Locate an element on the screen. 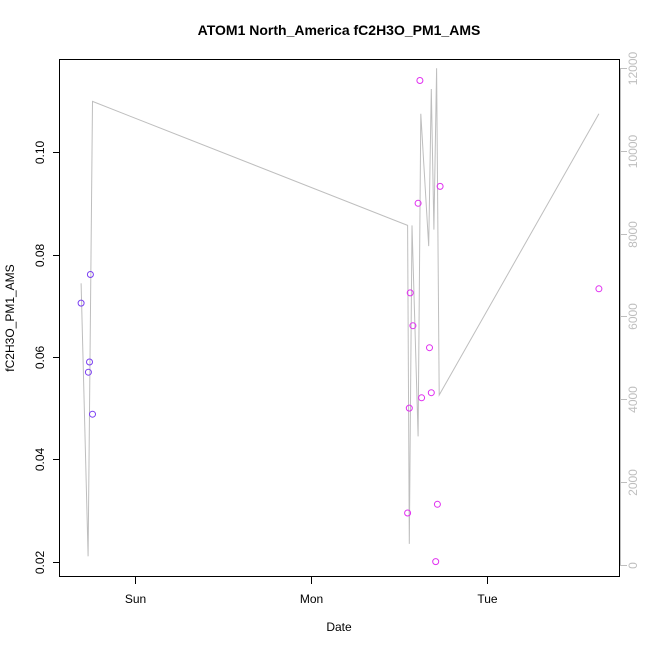 This screenshot has width=650, height=650. secondary-y-tick-label: 0 is located at coordinates (633, 565).